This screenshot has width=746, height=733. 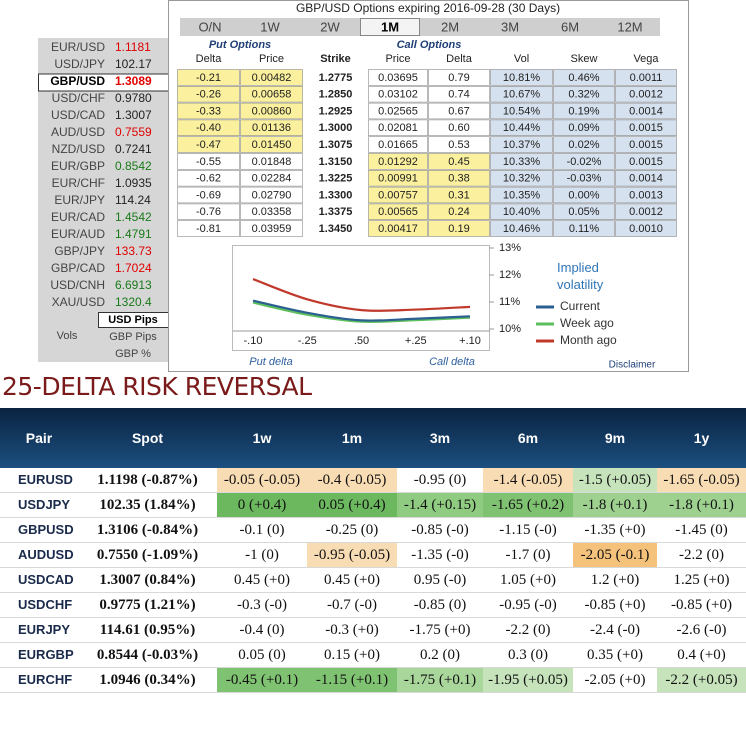 What do you see at coordinates (450, 26) in the screenshot?
I see `tab: 2M` at bounding box center [450, 26].